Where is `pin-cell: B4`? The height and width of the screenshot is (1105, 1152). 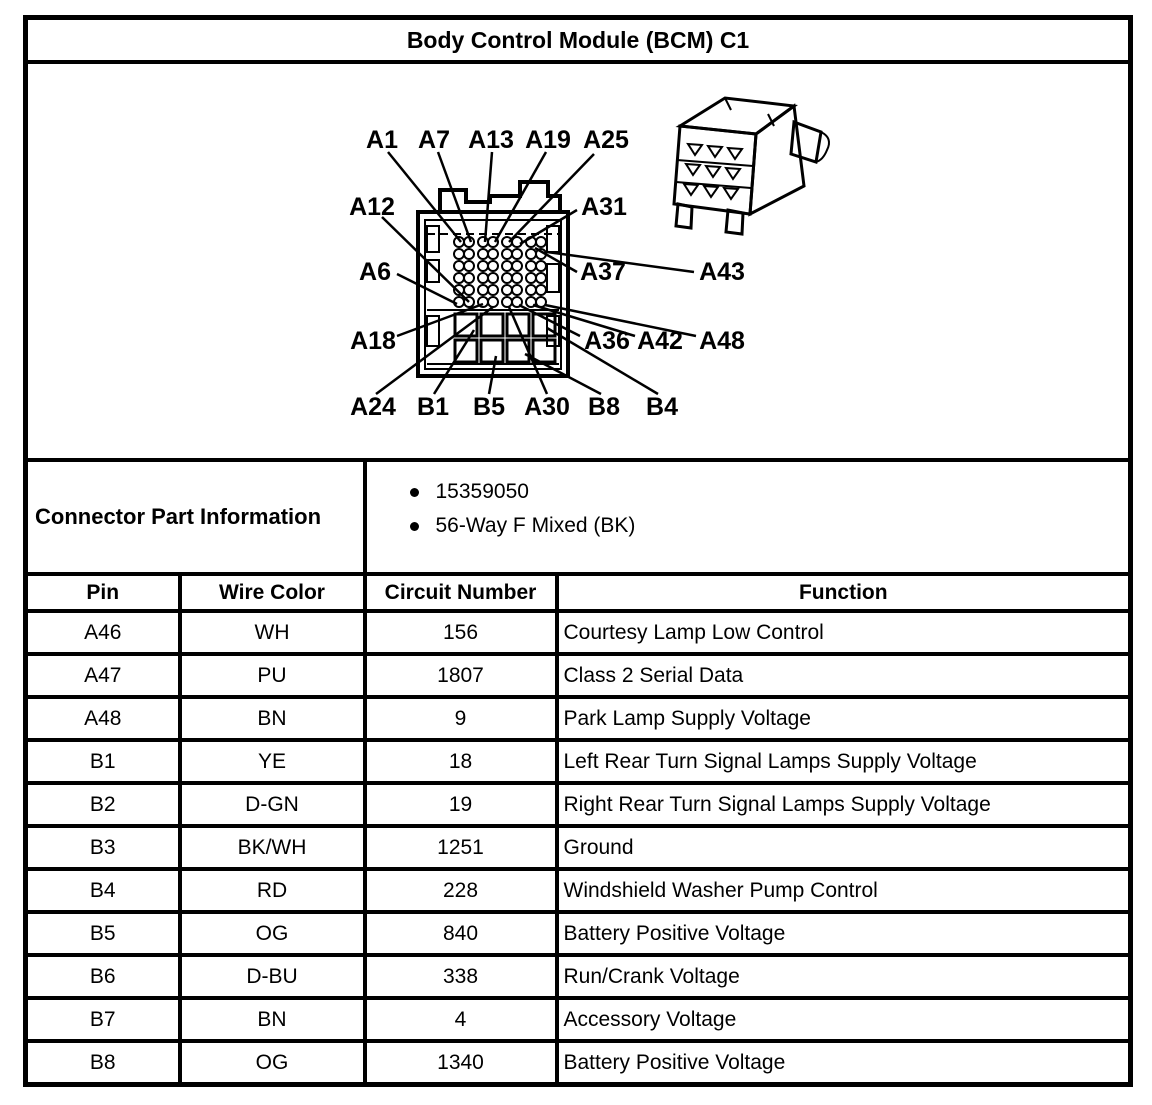 pin-cell: B4 is located at coordinates (102, 890).